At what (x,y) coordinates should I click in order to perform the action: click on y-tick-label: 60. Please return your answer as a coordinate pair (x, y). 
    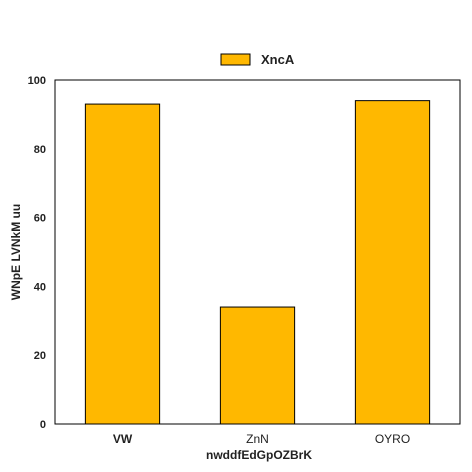
    Looking at the image, I should click on (40, 219).